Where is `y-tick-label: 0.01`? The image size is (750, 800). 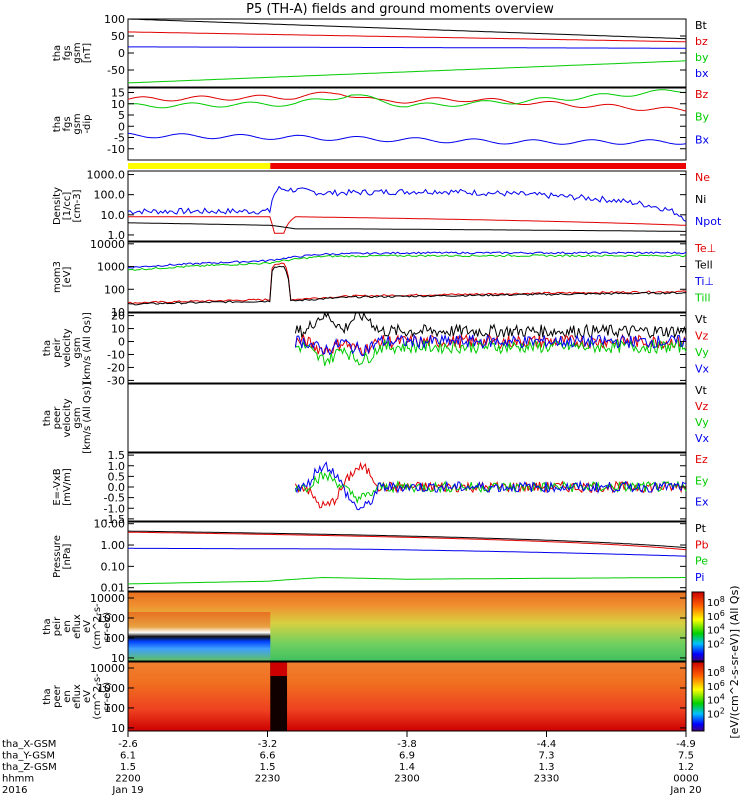
y-tick-label: 0.01 is located at coordinates (113, 588).